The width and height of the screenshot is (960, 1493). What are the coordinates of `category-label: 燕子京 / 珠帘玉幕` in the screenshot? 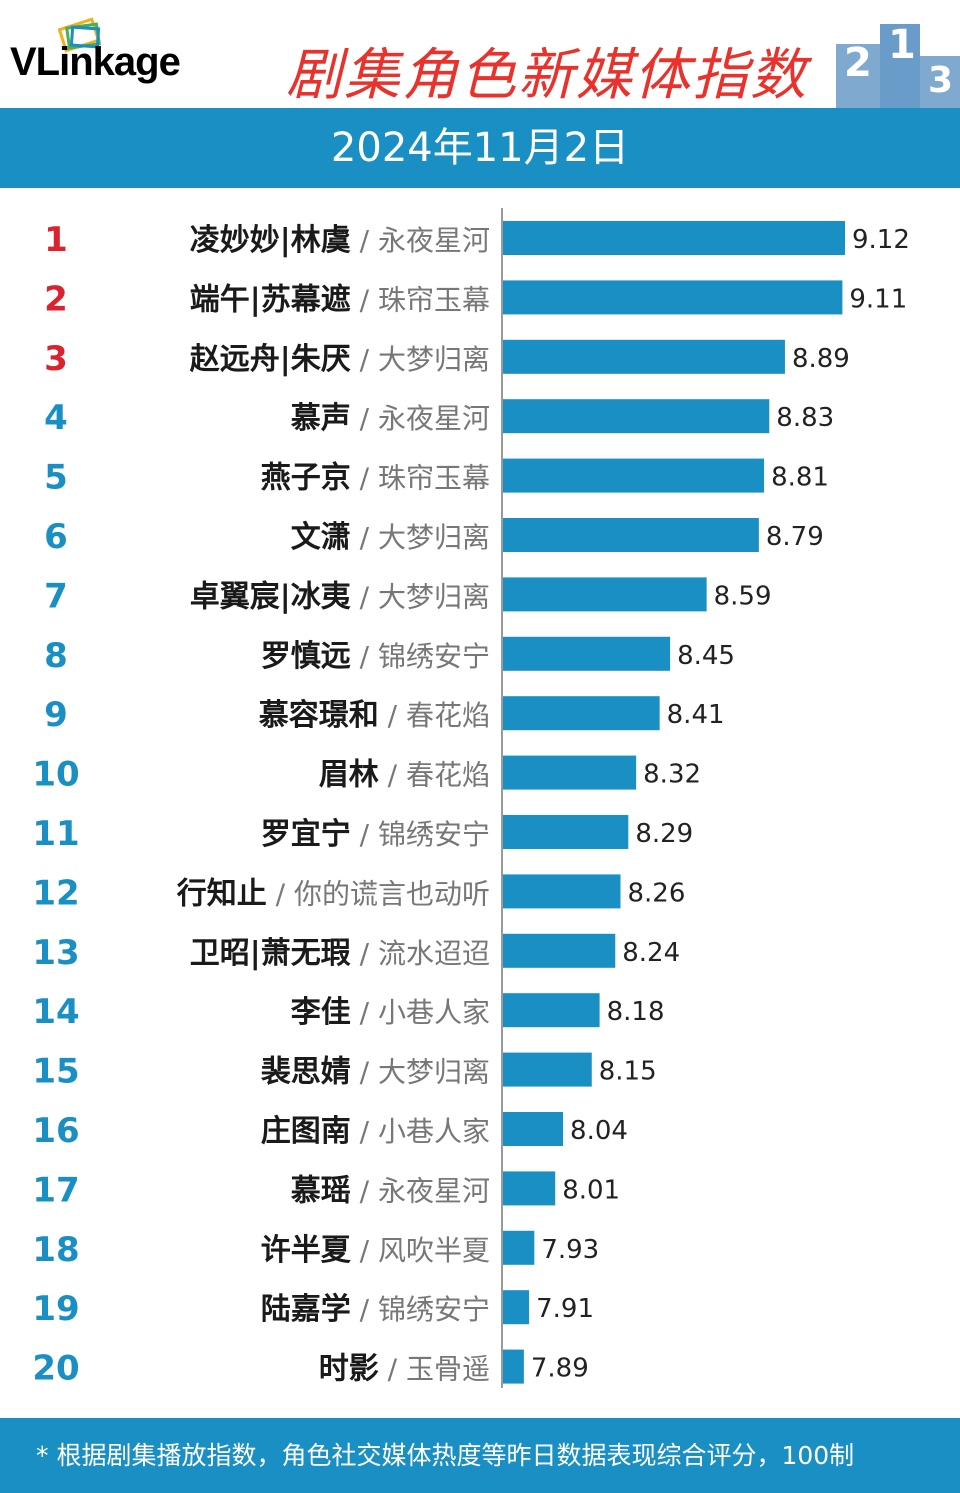 It's located at (375, 478).